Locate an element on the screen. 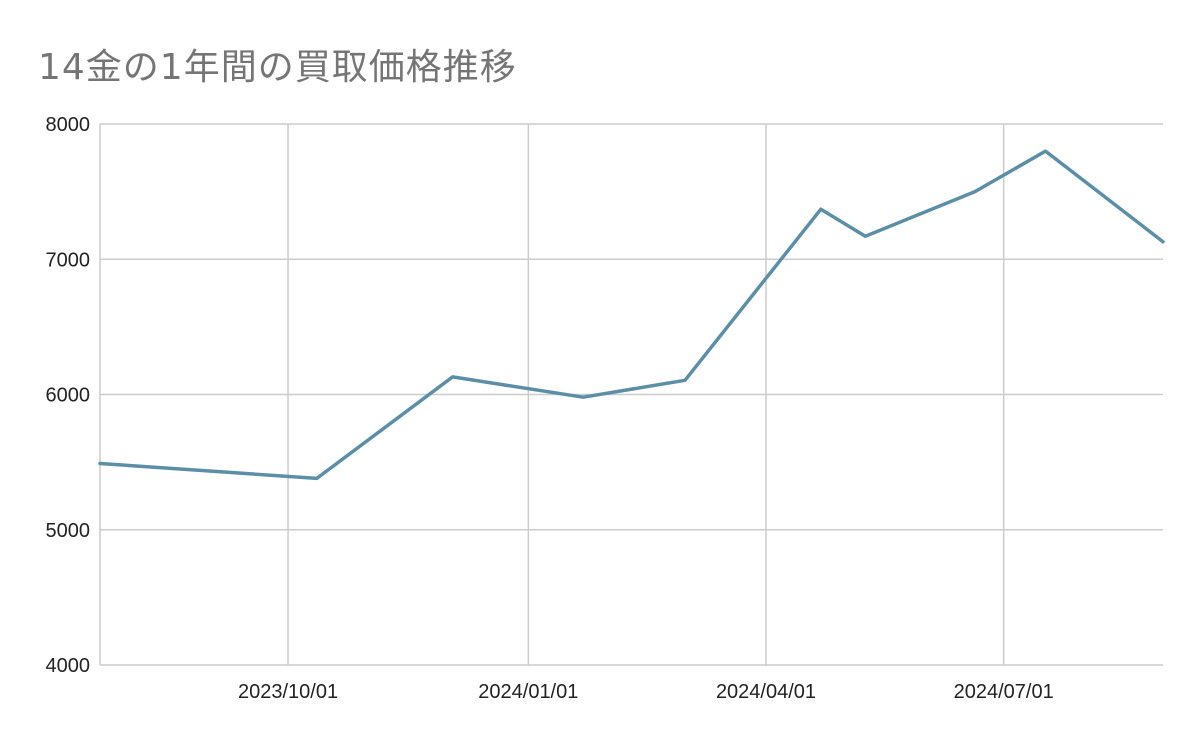 The width and height of the screenshot is (1200, 742). y-tick-label: 6000 is located at coordinates (68, 396).